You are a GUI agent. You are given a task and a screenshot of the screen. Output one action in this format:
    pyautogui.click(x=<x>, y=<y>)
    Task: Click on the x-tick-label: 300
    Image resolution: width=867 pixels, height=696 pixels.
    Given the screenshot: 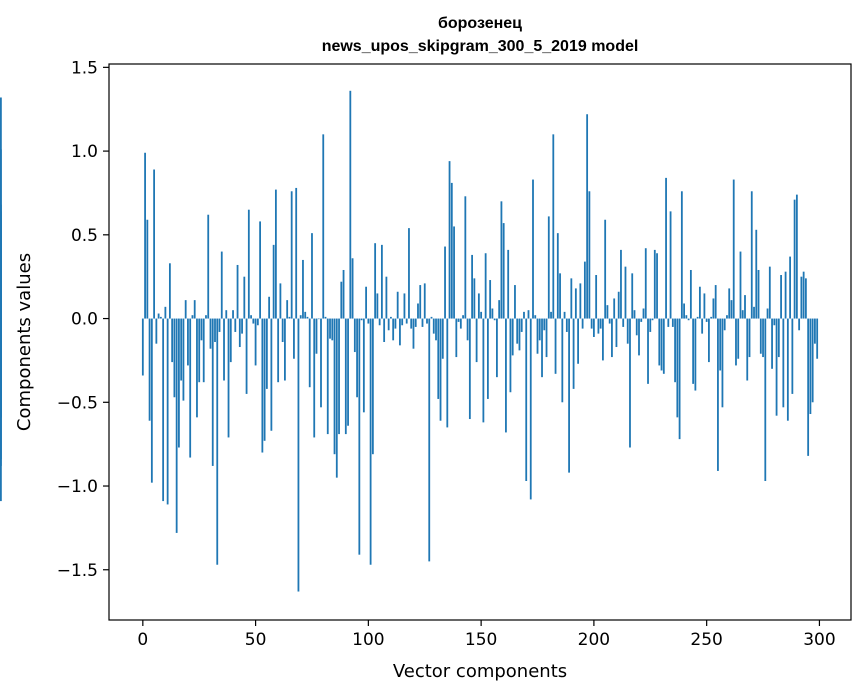 What is the action you would take?
    pyautogui.click(x=819, y=640)
    